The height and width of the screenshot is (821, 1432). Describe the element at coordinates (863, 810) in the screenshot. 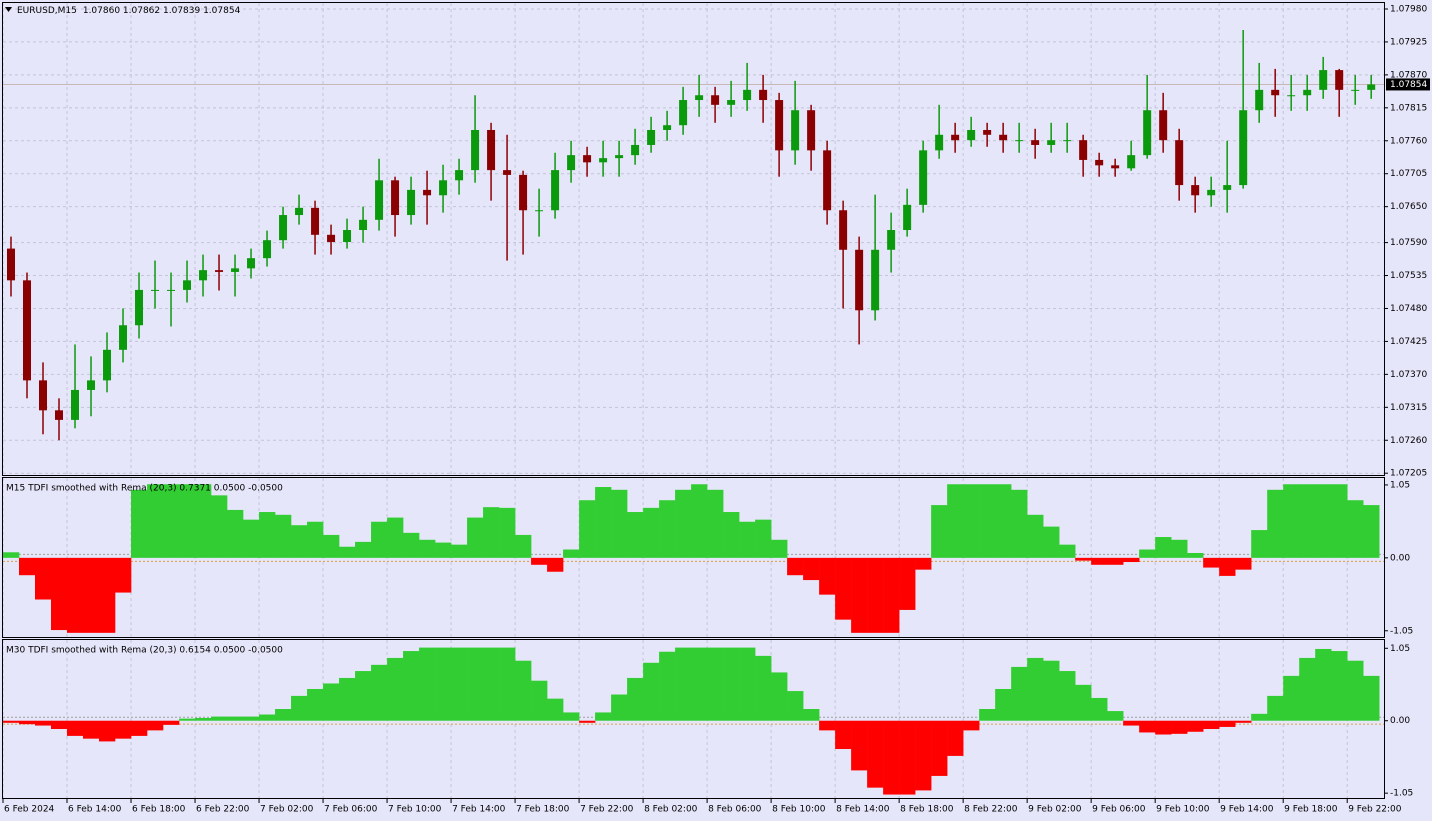

I see `x-tick-label: 8 Feb 14:00` at that location.